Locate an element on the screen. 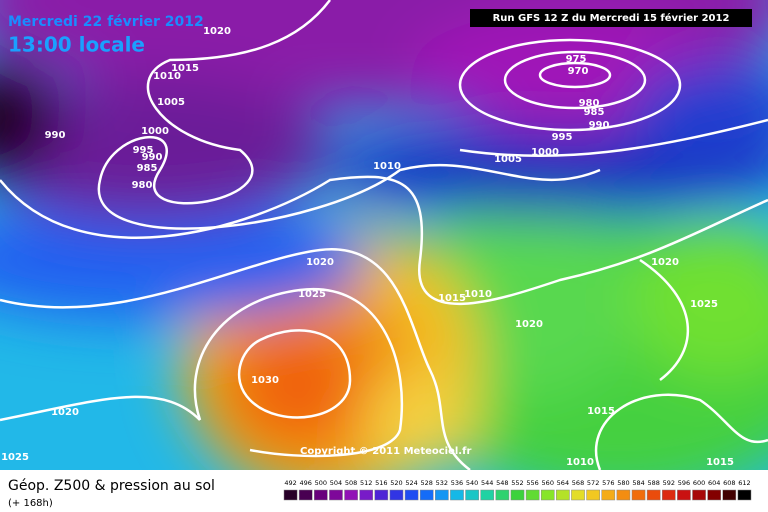 The height and width of the screenshot is (512, 768). legend-label: 512 is located at coordinates (366, 483).